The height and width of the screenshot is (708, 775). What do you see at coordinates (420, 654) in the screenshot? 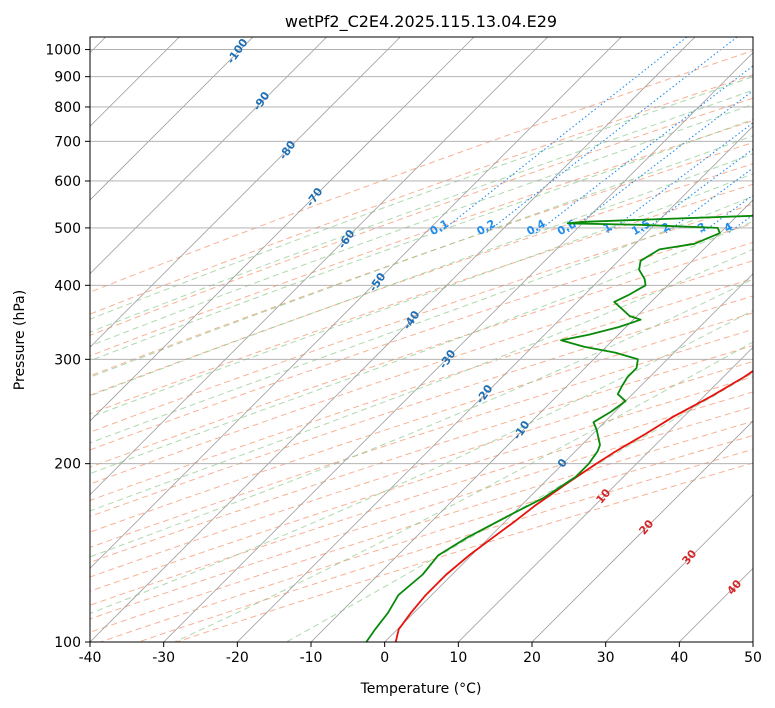
I see `x-axis: -40 -30 -20 -10 0 10 20 30 40 50` at bounding box center [420, 654].